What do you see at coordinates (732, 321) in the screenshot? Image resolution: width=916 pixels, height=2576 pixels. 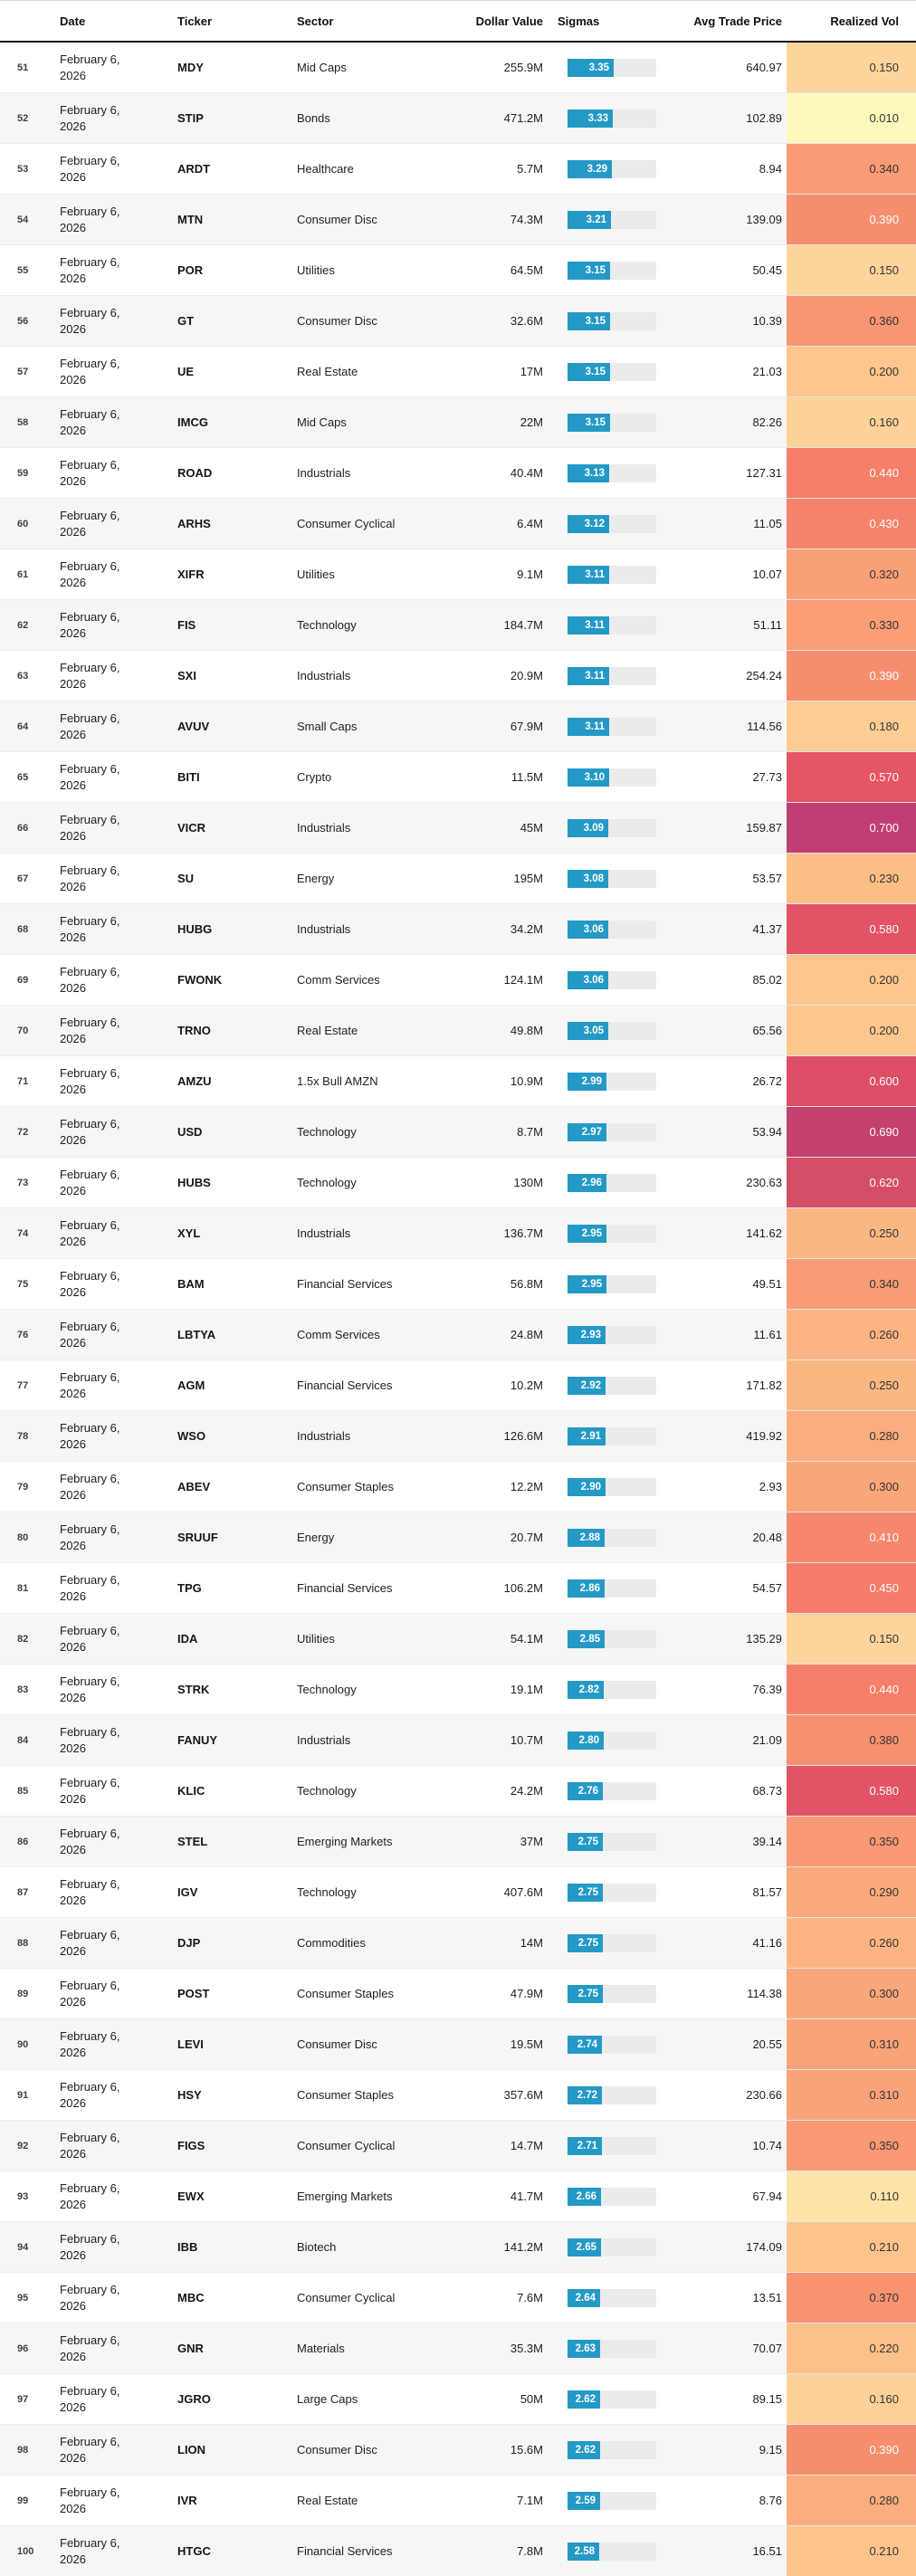 I see `cell-avg-trade-price: 10.39` at bounding box center [732, 321].